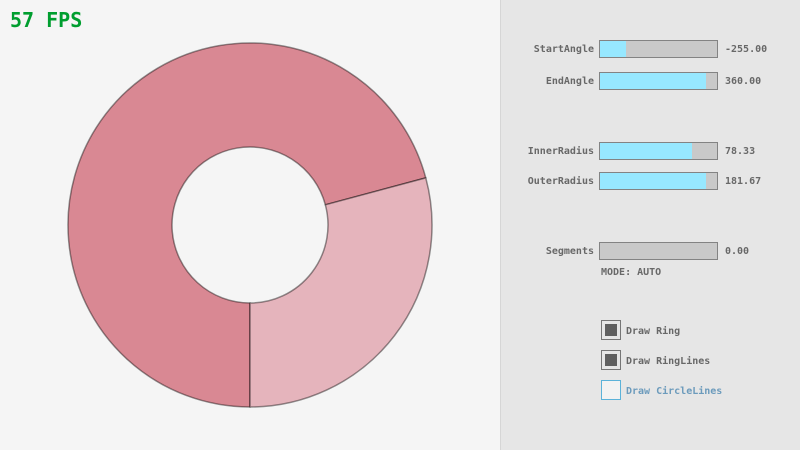 Image resolution: width=800 pixels, height=450 pixels. What do you see at coordinates (563, 49) in the screenshot?
I see `start-angle-label: StartAngle` at bounding box center [563, 49].